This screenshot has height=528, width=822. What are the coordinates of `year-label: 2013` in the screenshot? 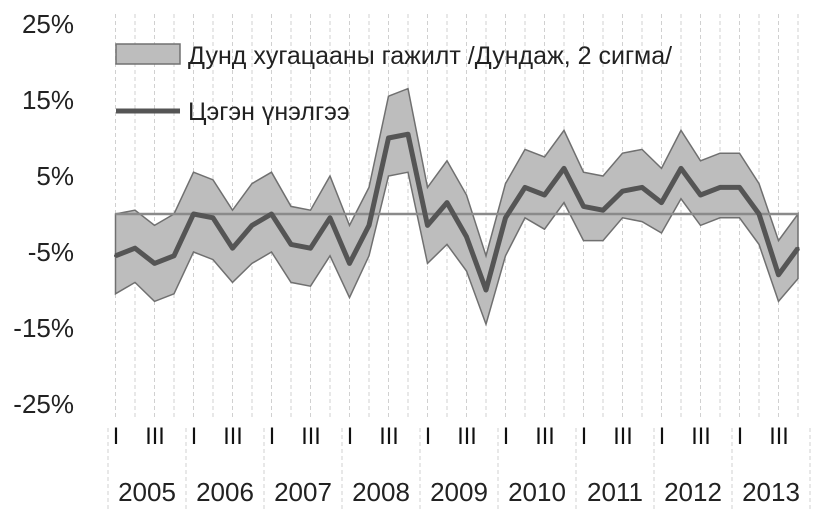 It's located at (771, 492).